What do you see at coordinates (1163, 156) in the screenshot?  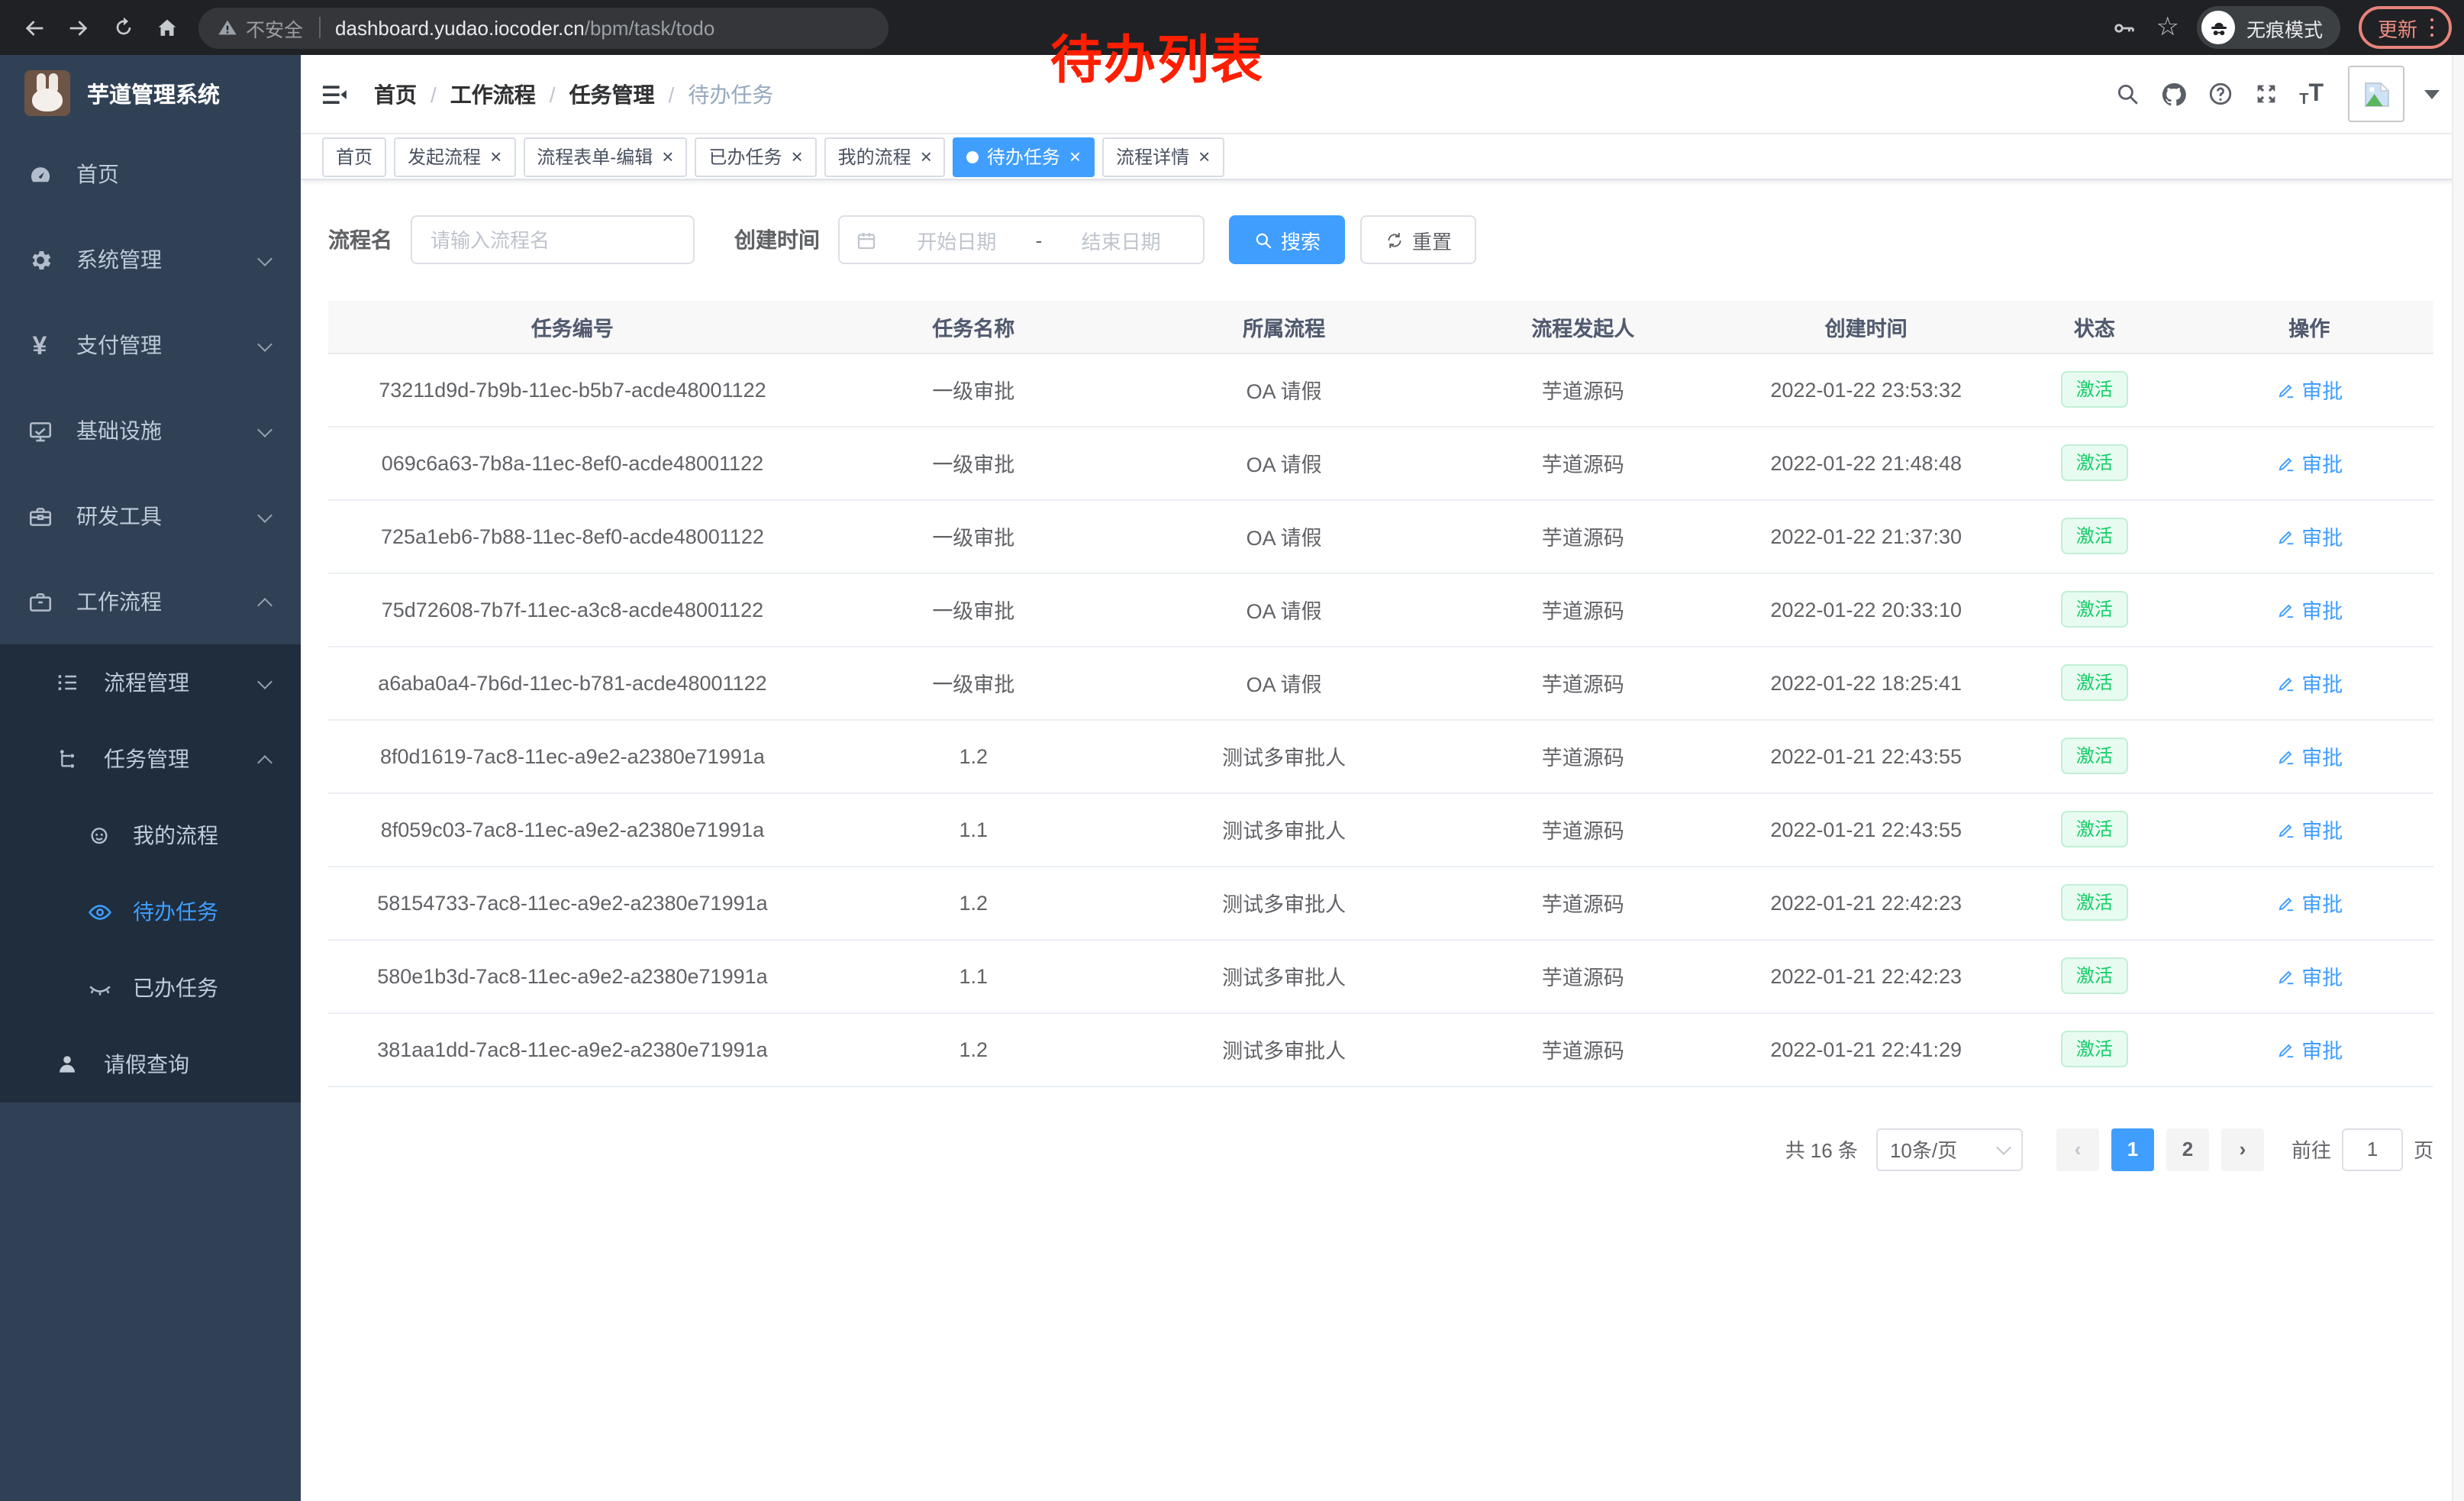 I see `tab-process-detail: 流程详情 ×` at bounding box center [1163, 156].